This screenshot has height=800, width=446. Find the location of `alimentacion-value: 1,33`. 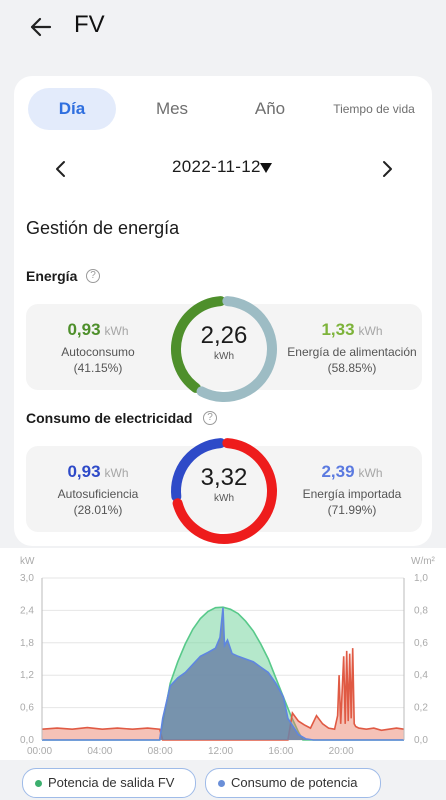

alimentacion-value: 1,33 is located at coordinates (338, 329).